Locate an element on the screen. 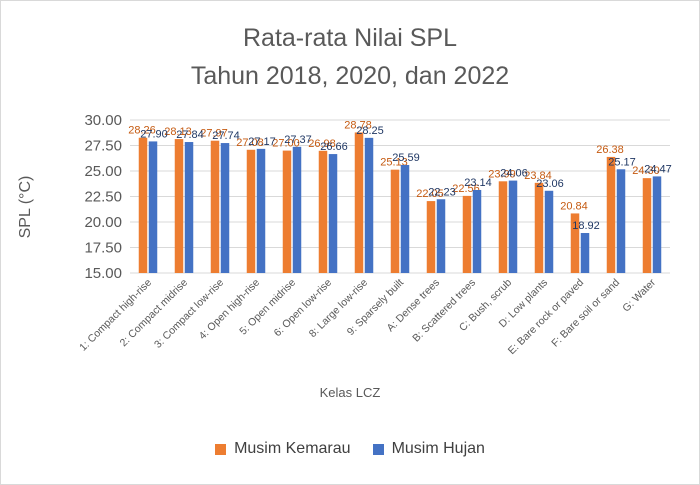 This screenshot has height=485, width=700. data-label-kemarau: 28.26 is located at coordinates (142, 131).